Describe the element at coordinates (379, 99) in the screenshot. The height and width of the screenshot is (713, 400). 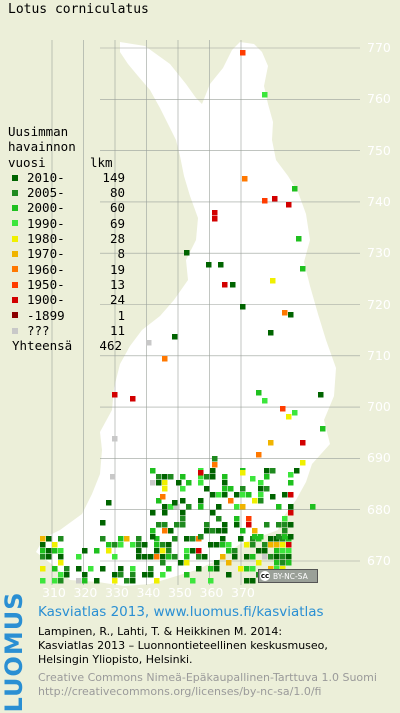
I see `y-tick-label: 760` at that location.